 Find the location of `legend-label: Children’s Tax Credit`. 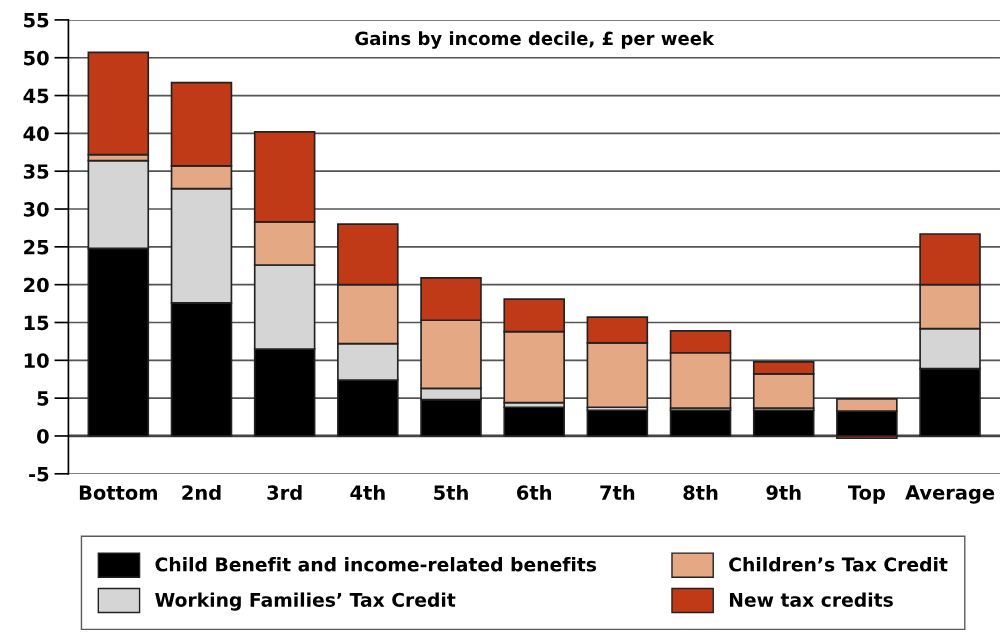

legend-label: Children’s Tax Credit is located at coordinates (838, 564).